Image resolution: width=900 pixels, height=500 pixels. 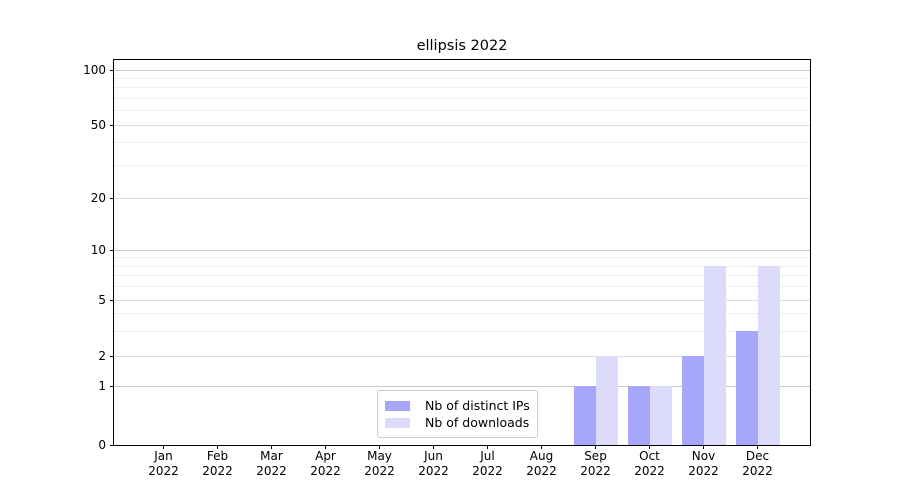 I want to click on x-tick-label-jan: Jan 2022, so click(x=164, y=464).